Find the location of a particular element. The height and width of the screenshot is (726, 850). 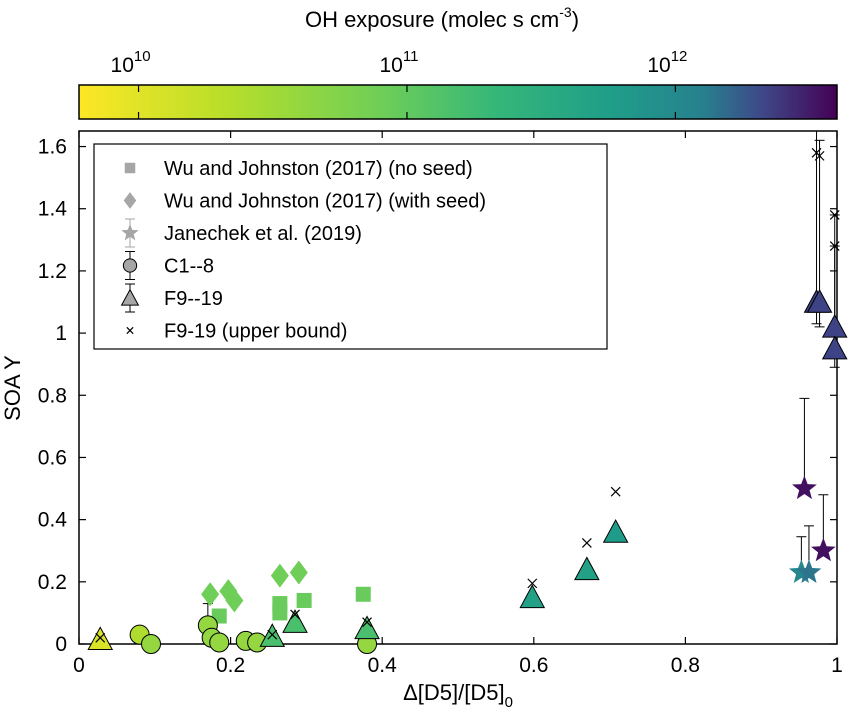

x-tick-label: 0 is located at coordinates (79, 665).